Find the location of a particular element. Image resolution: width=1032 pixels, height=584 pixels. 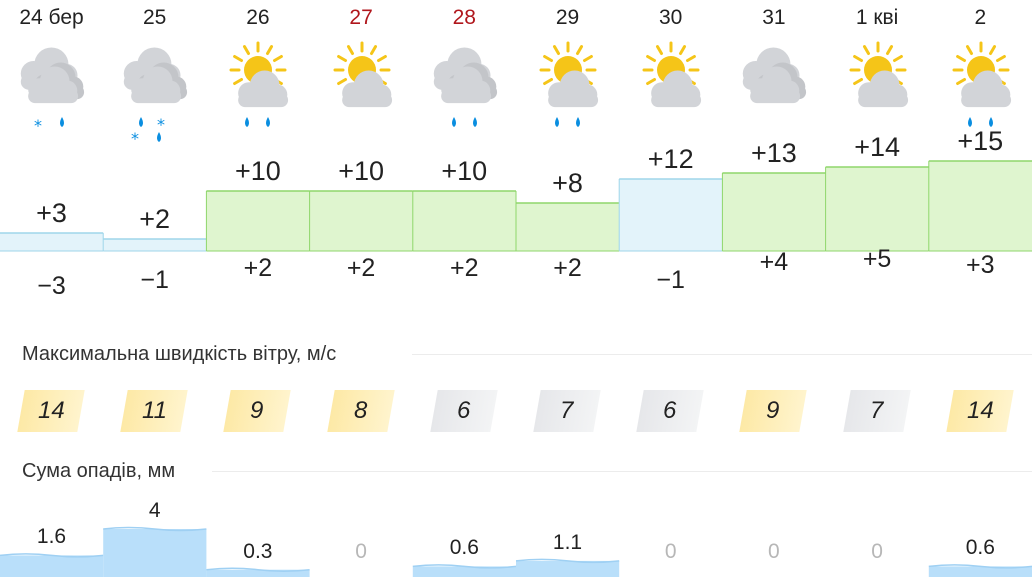

cloud-icon is located at coordinates (773, 95).